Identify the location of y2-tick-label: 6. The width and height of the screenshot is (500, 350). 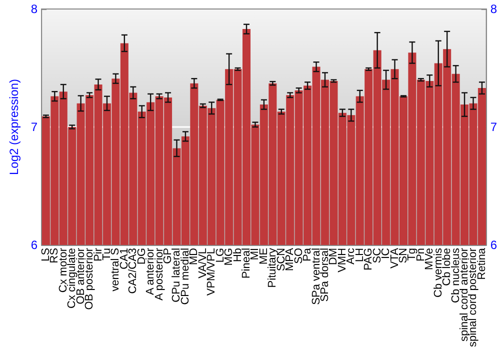
(494, 245).